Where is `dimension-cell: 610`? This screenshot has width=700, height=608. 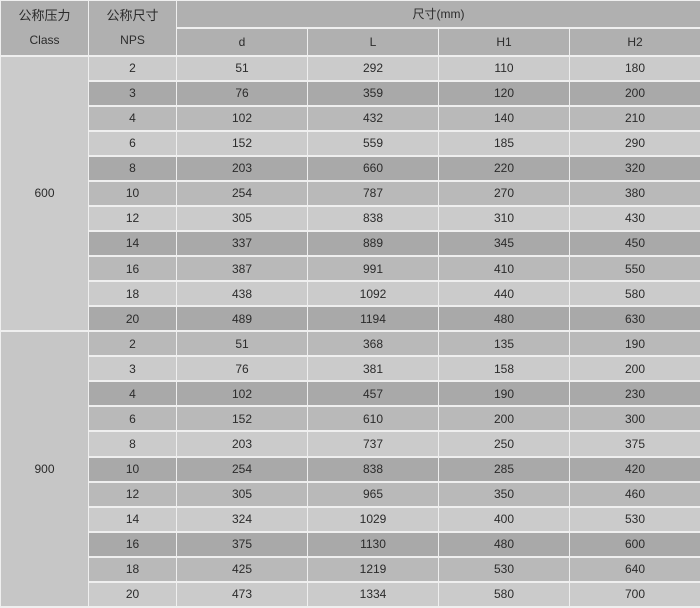
dimension-cell: 610 is located at coordinates (373, 419).